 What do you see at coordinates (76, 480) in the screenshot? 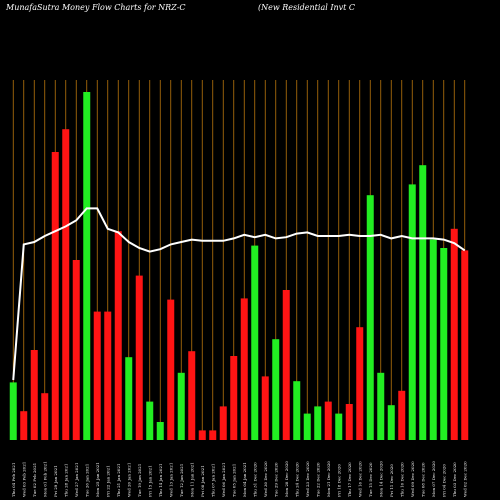
I see `x-tick-label: Wed 27 Jan 2021` at bounding box center [76, 480].